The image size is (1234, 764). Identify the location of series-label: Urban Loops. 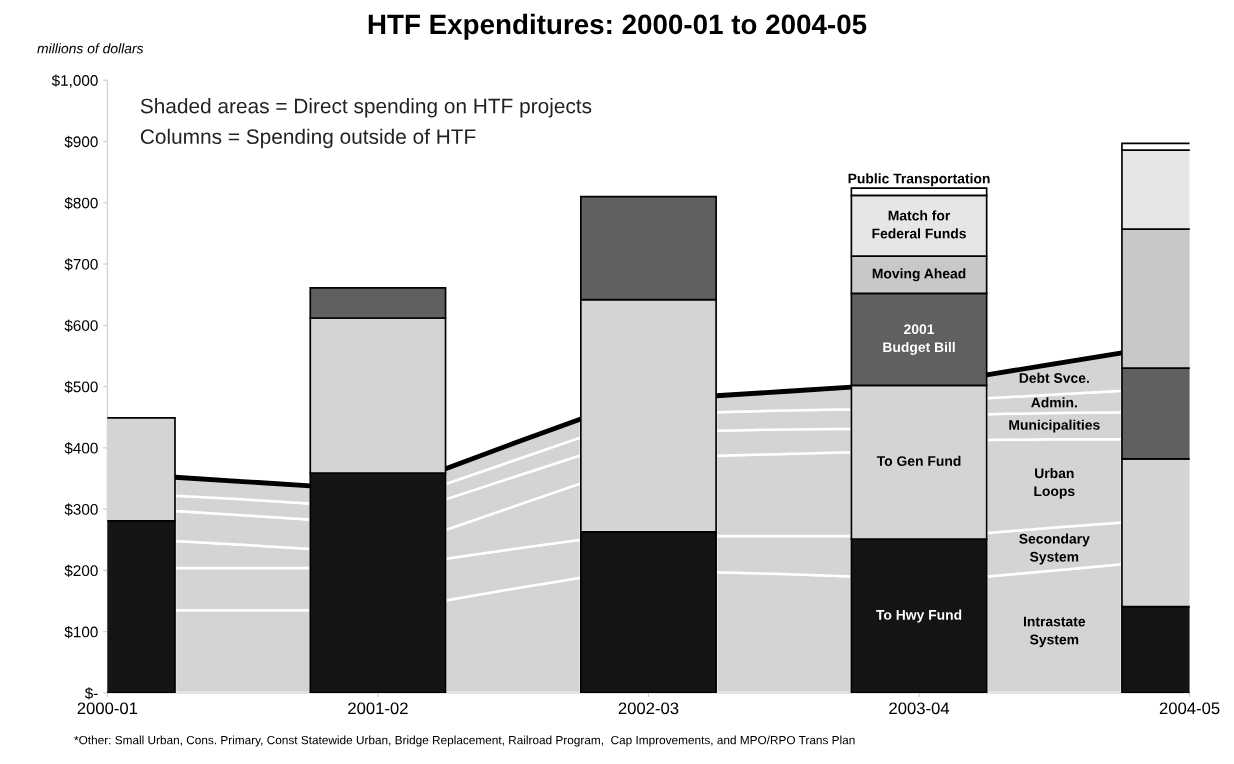
(1054, 483).